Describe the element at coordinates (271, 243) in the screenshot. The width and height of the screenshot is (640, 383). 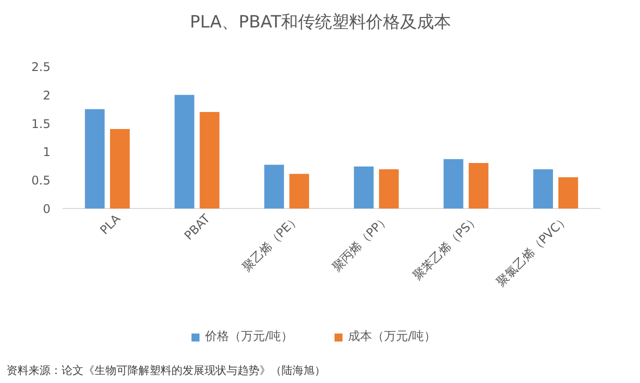
I see `x-tick-label: 聚乙烯（PE）` at that location.